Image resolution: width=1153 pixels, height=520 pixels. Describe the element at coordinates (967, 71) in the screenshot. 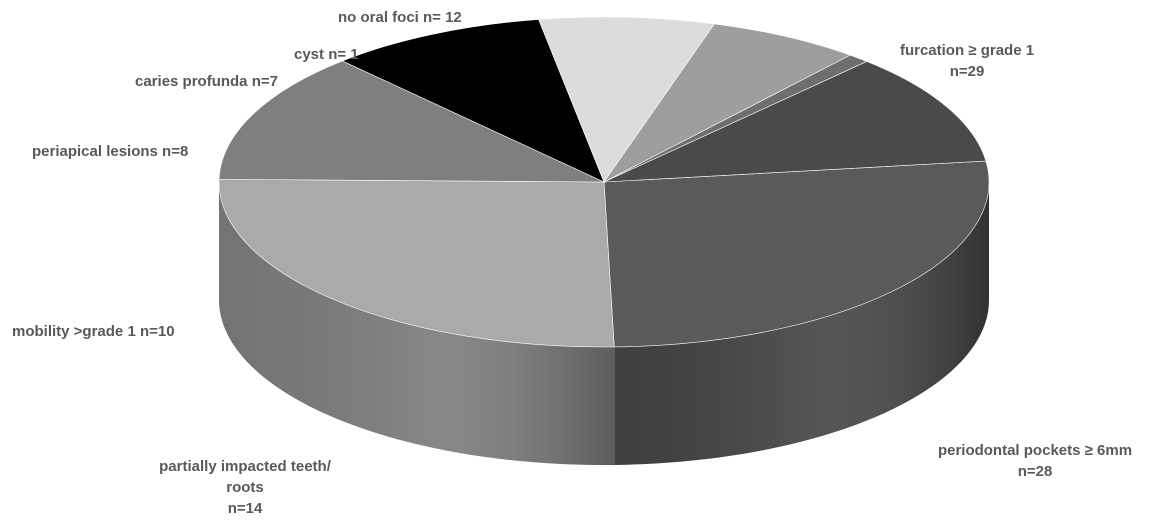

I see `label-furcation-line2: n=29` at that location.